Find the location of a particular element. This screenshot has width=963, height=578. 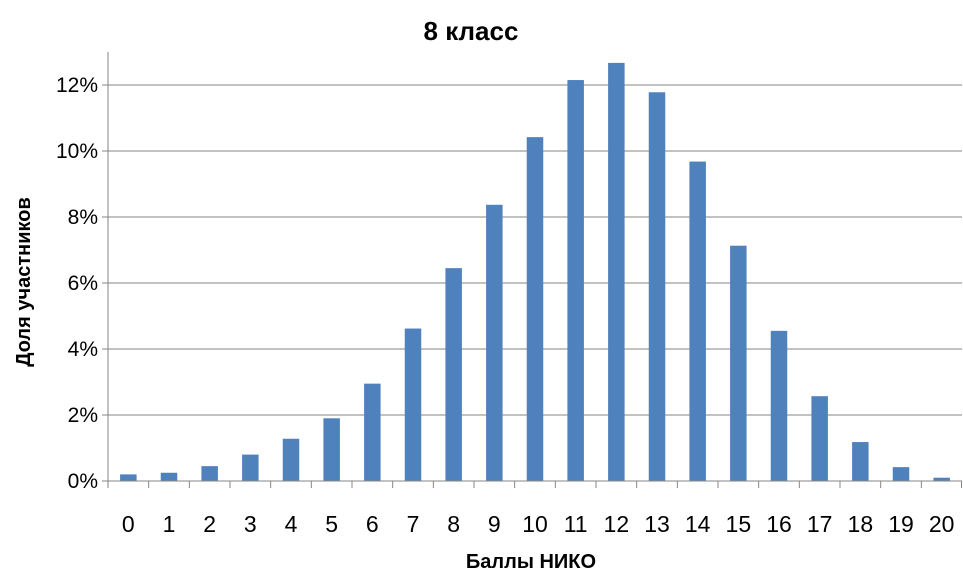

x-tick-label: 0 is located at coordinates (128, 524).